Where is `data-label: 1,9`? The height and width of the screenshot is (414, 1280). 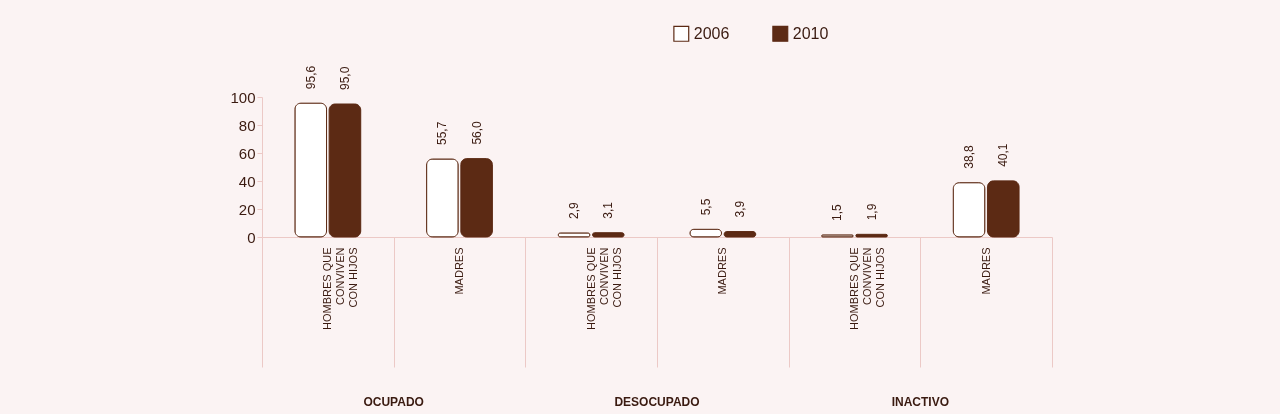 data-label: 1,9 is located at coordinates (871, 212).